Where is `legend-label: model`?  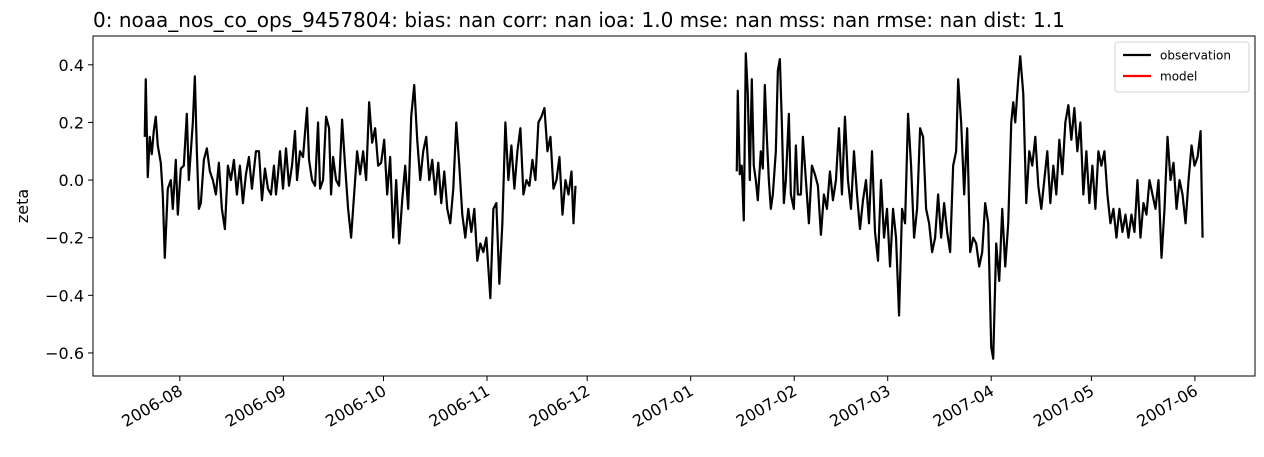 legend-label: model is located at coordinates (1178, 77).